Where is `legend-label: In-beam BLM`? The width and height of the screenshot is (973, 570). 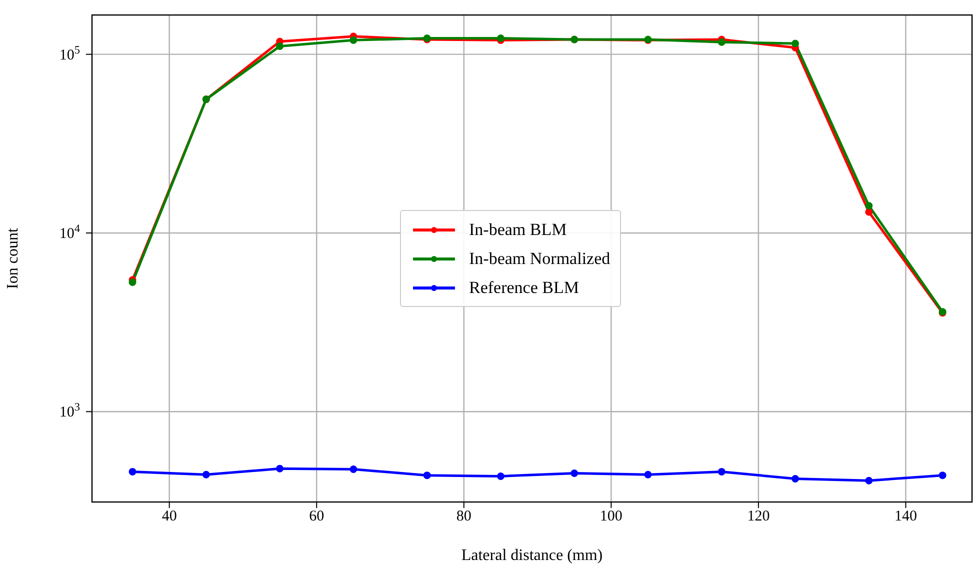 legend-label: In-beam BLM is located at coordinates (518, 230).